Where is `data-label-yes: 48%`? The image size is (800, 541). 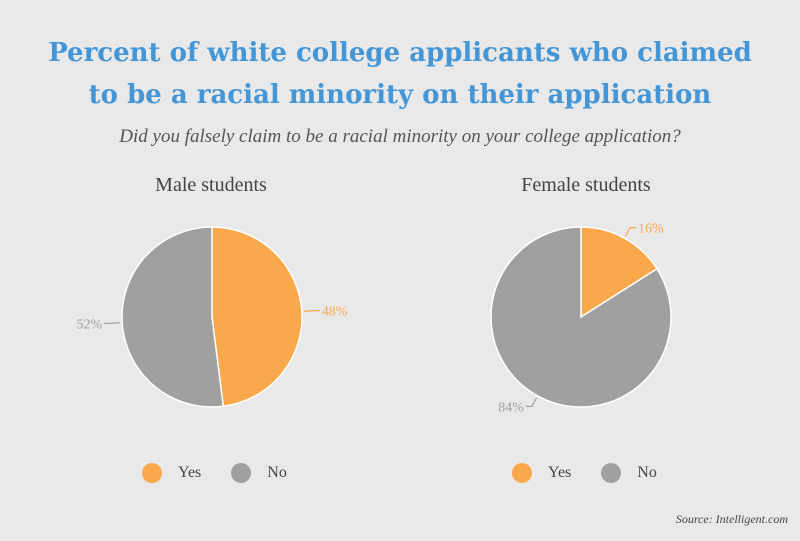 data-label-yes: 48% is located at coordinates (335, 312).